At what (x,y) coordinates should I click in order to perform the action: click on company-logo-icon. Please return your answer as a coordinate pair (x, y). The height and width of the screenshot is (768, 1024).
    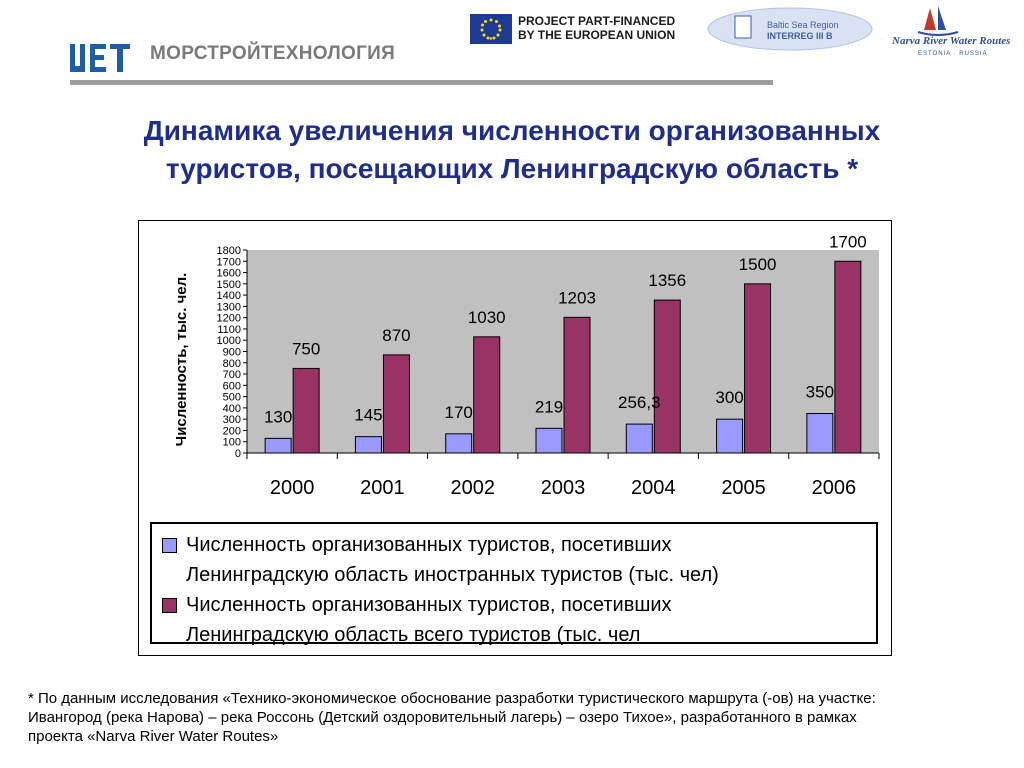
    Looking at the image, I should click on (100, 58).